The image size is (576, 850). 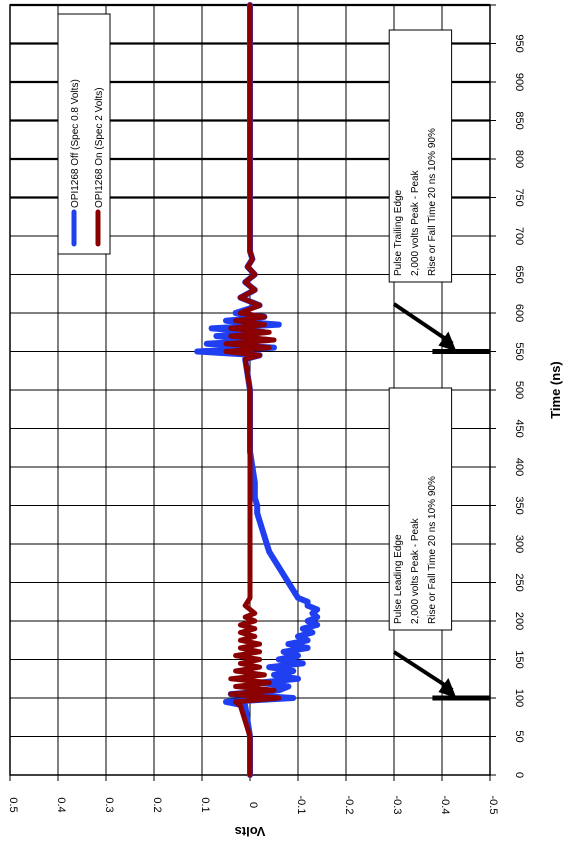 I want to click on annotation-text: Pulse Trailing Edge, so click(x=398, y=232).